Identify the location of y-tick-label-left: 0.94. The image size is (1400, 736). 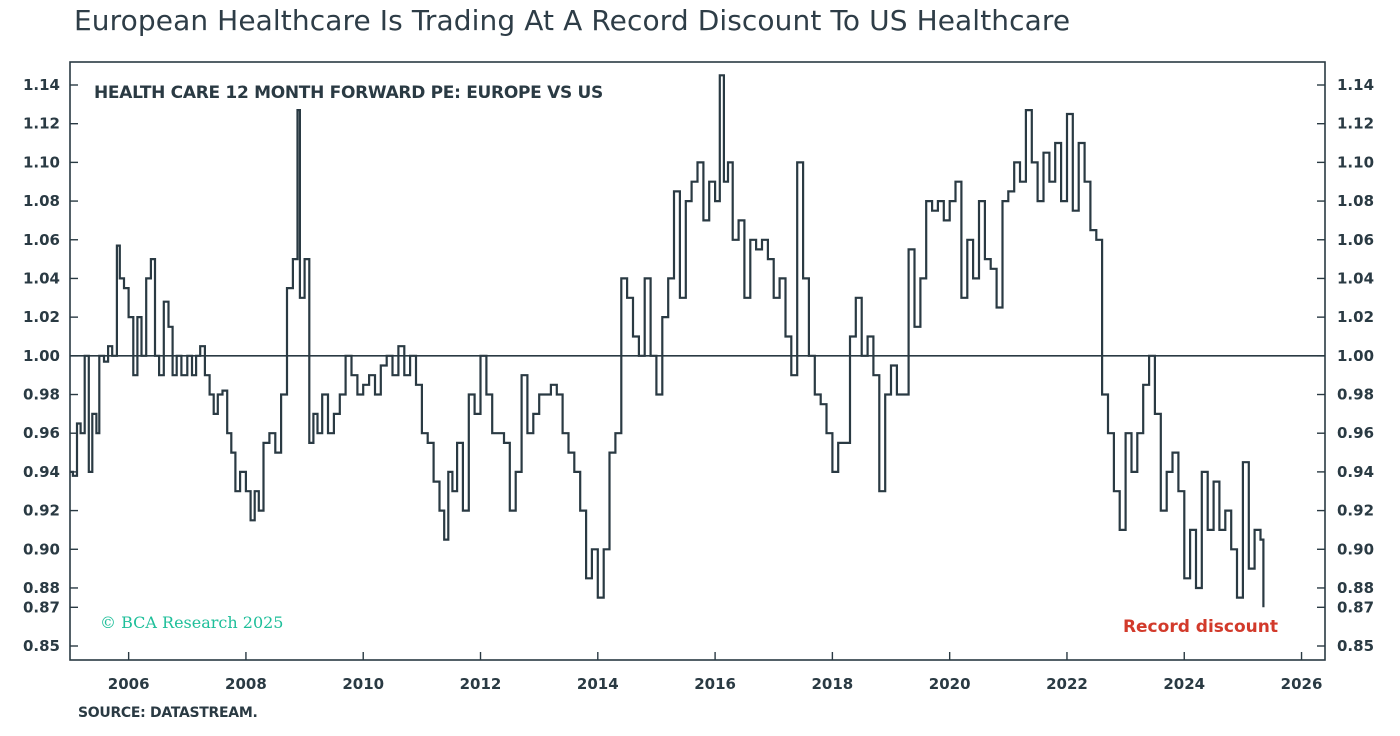
(41, 472).